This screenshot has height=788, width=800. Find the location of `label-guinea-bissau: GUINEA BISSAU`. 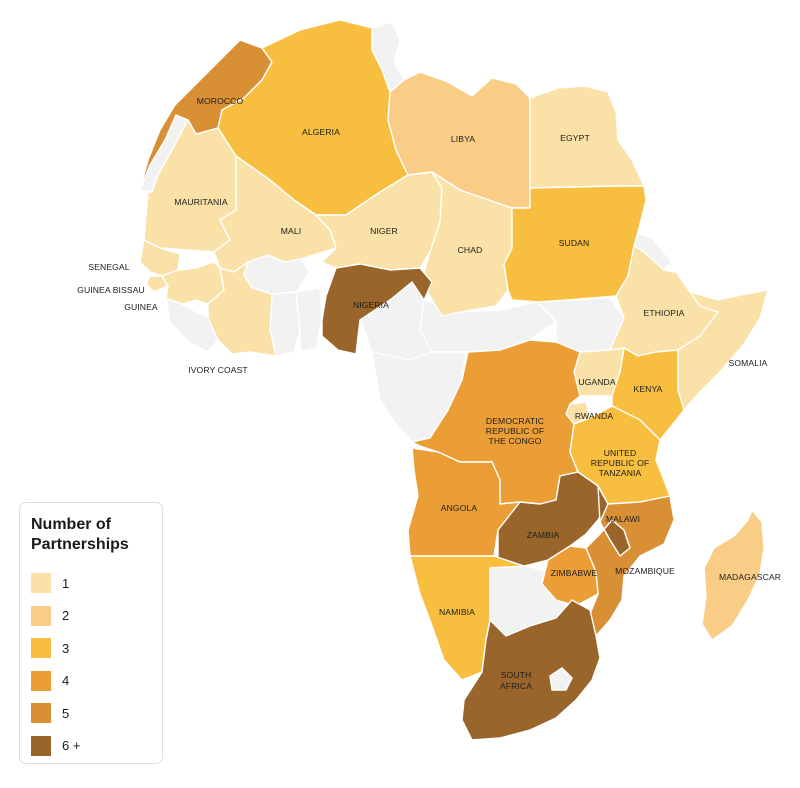

label-guinea-bissau: GUINEA BISSAU is located at coordinates (111, 290).